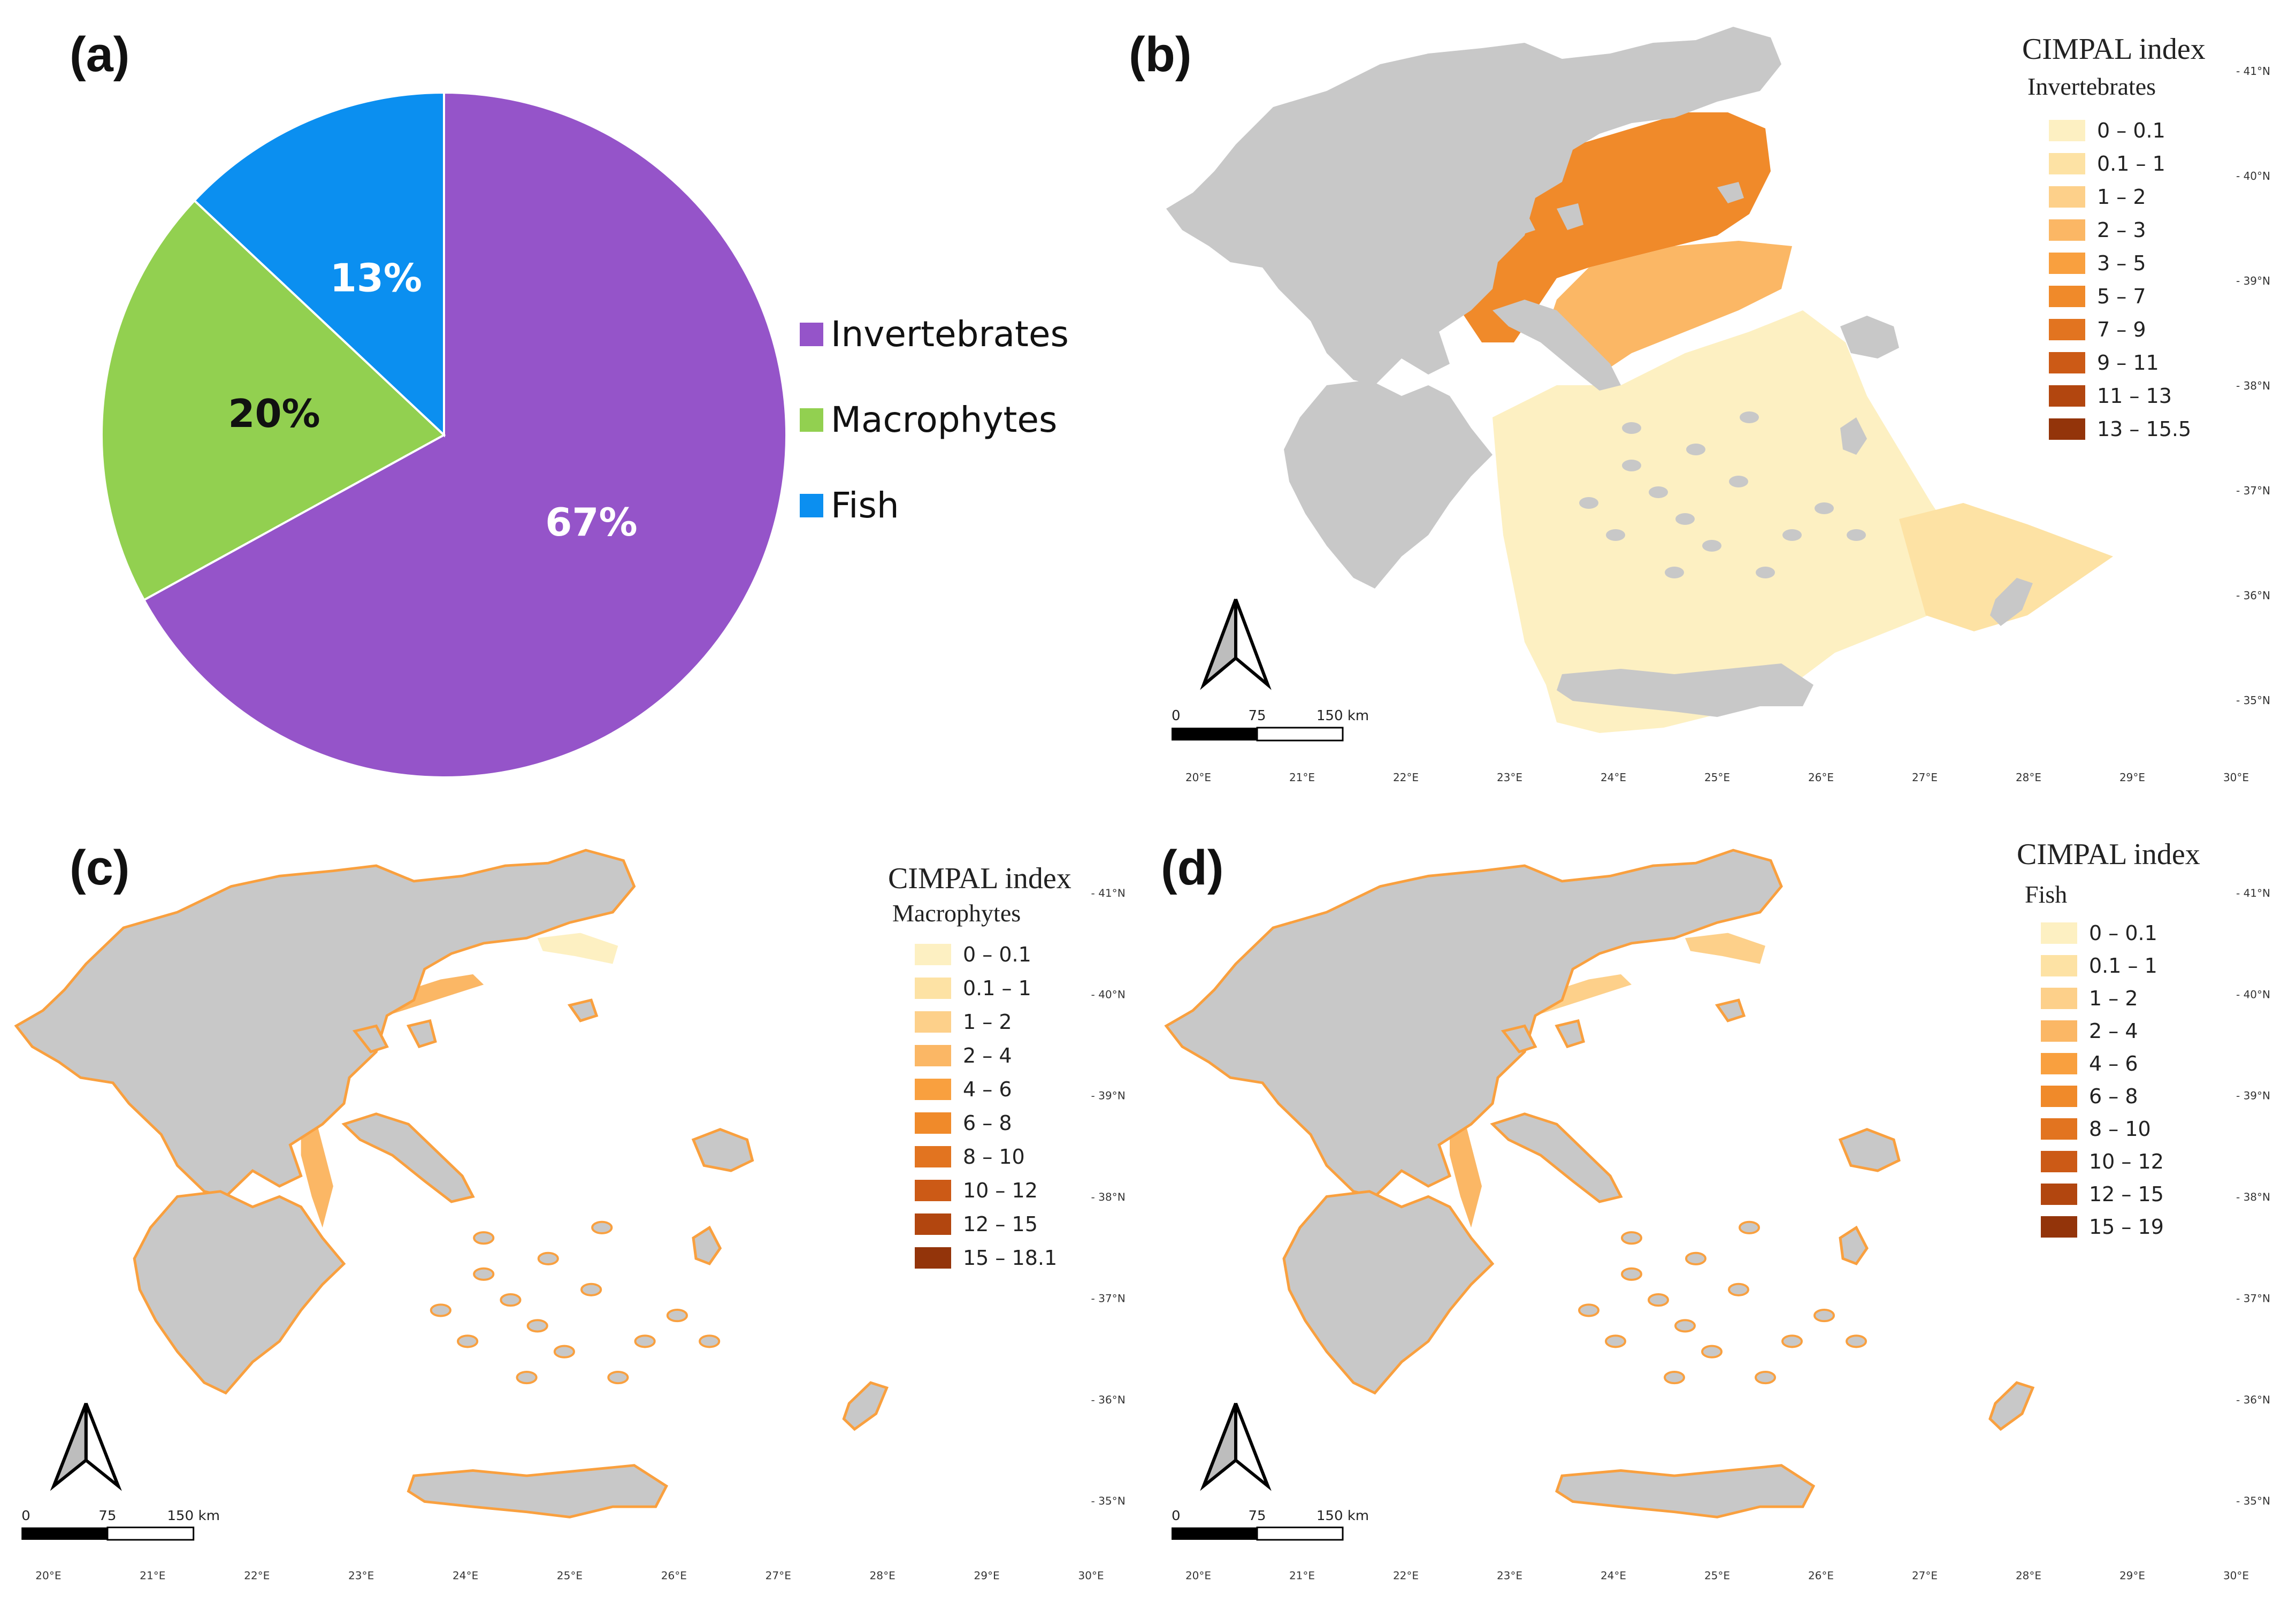  I want to click on legend-label: 13 – 15.5, so click(2145, 429).